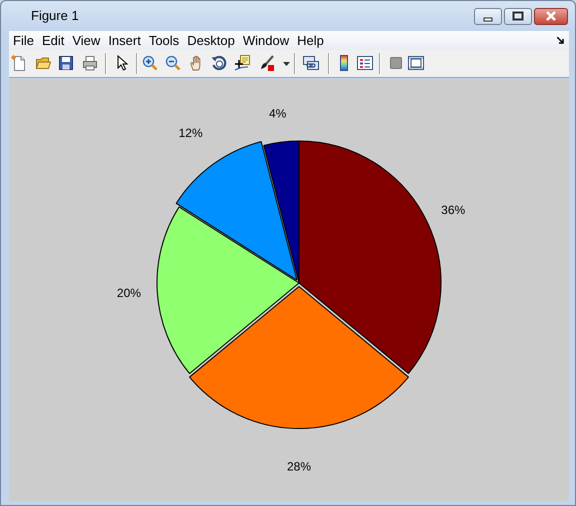 This screenshot has width=576, height=506. What do you see at coordinates (310, 40) in the screenshot?
I see `text: Help` at bounding box center [310, 40].